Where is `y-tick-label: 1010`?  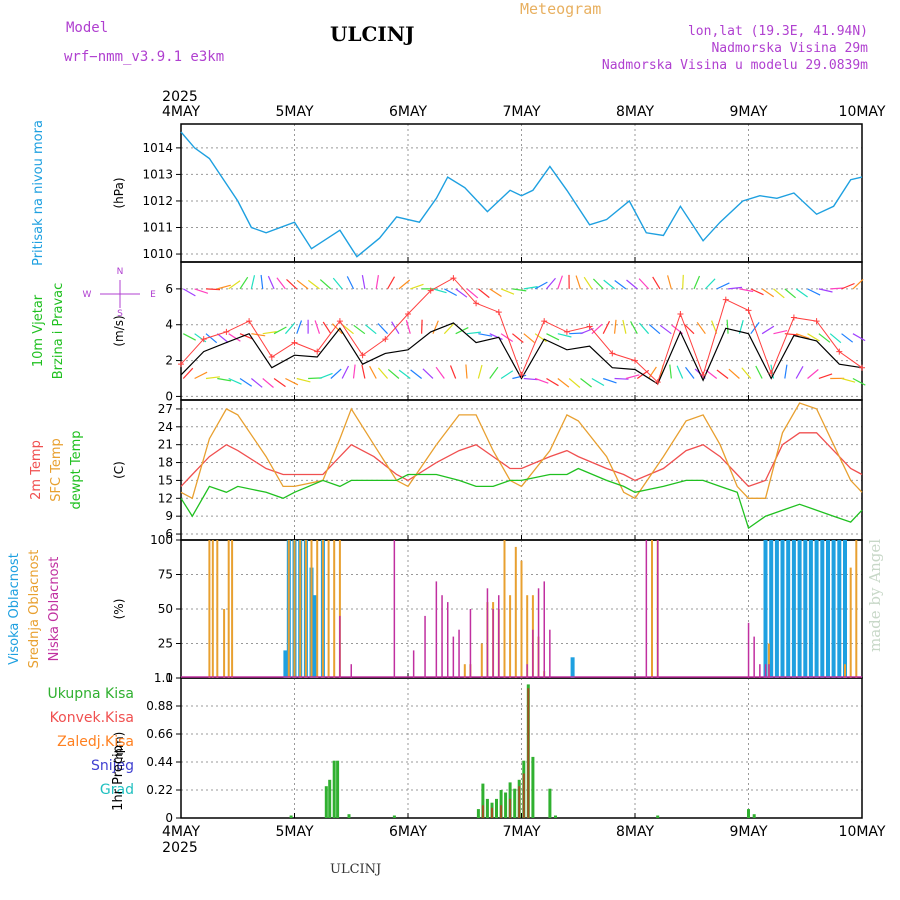 y-tick-label: 1010 is located at coordinates (157, 254).